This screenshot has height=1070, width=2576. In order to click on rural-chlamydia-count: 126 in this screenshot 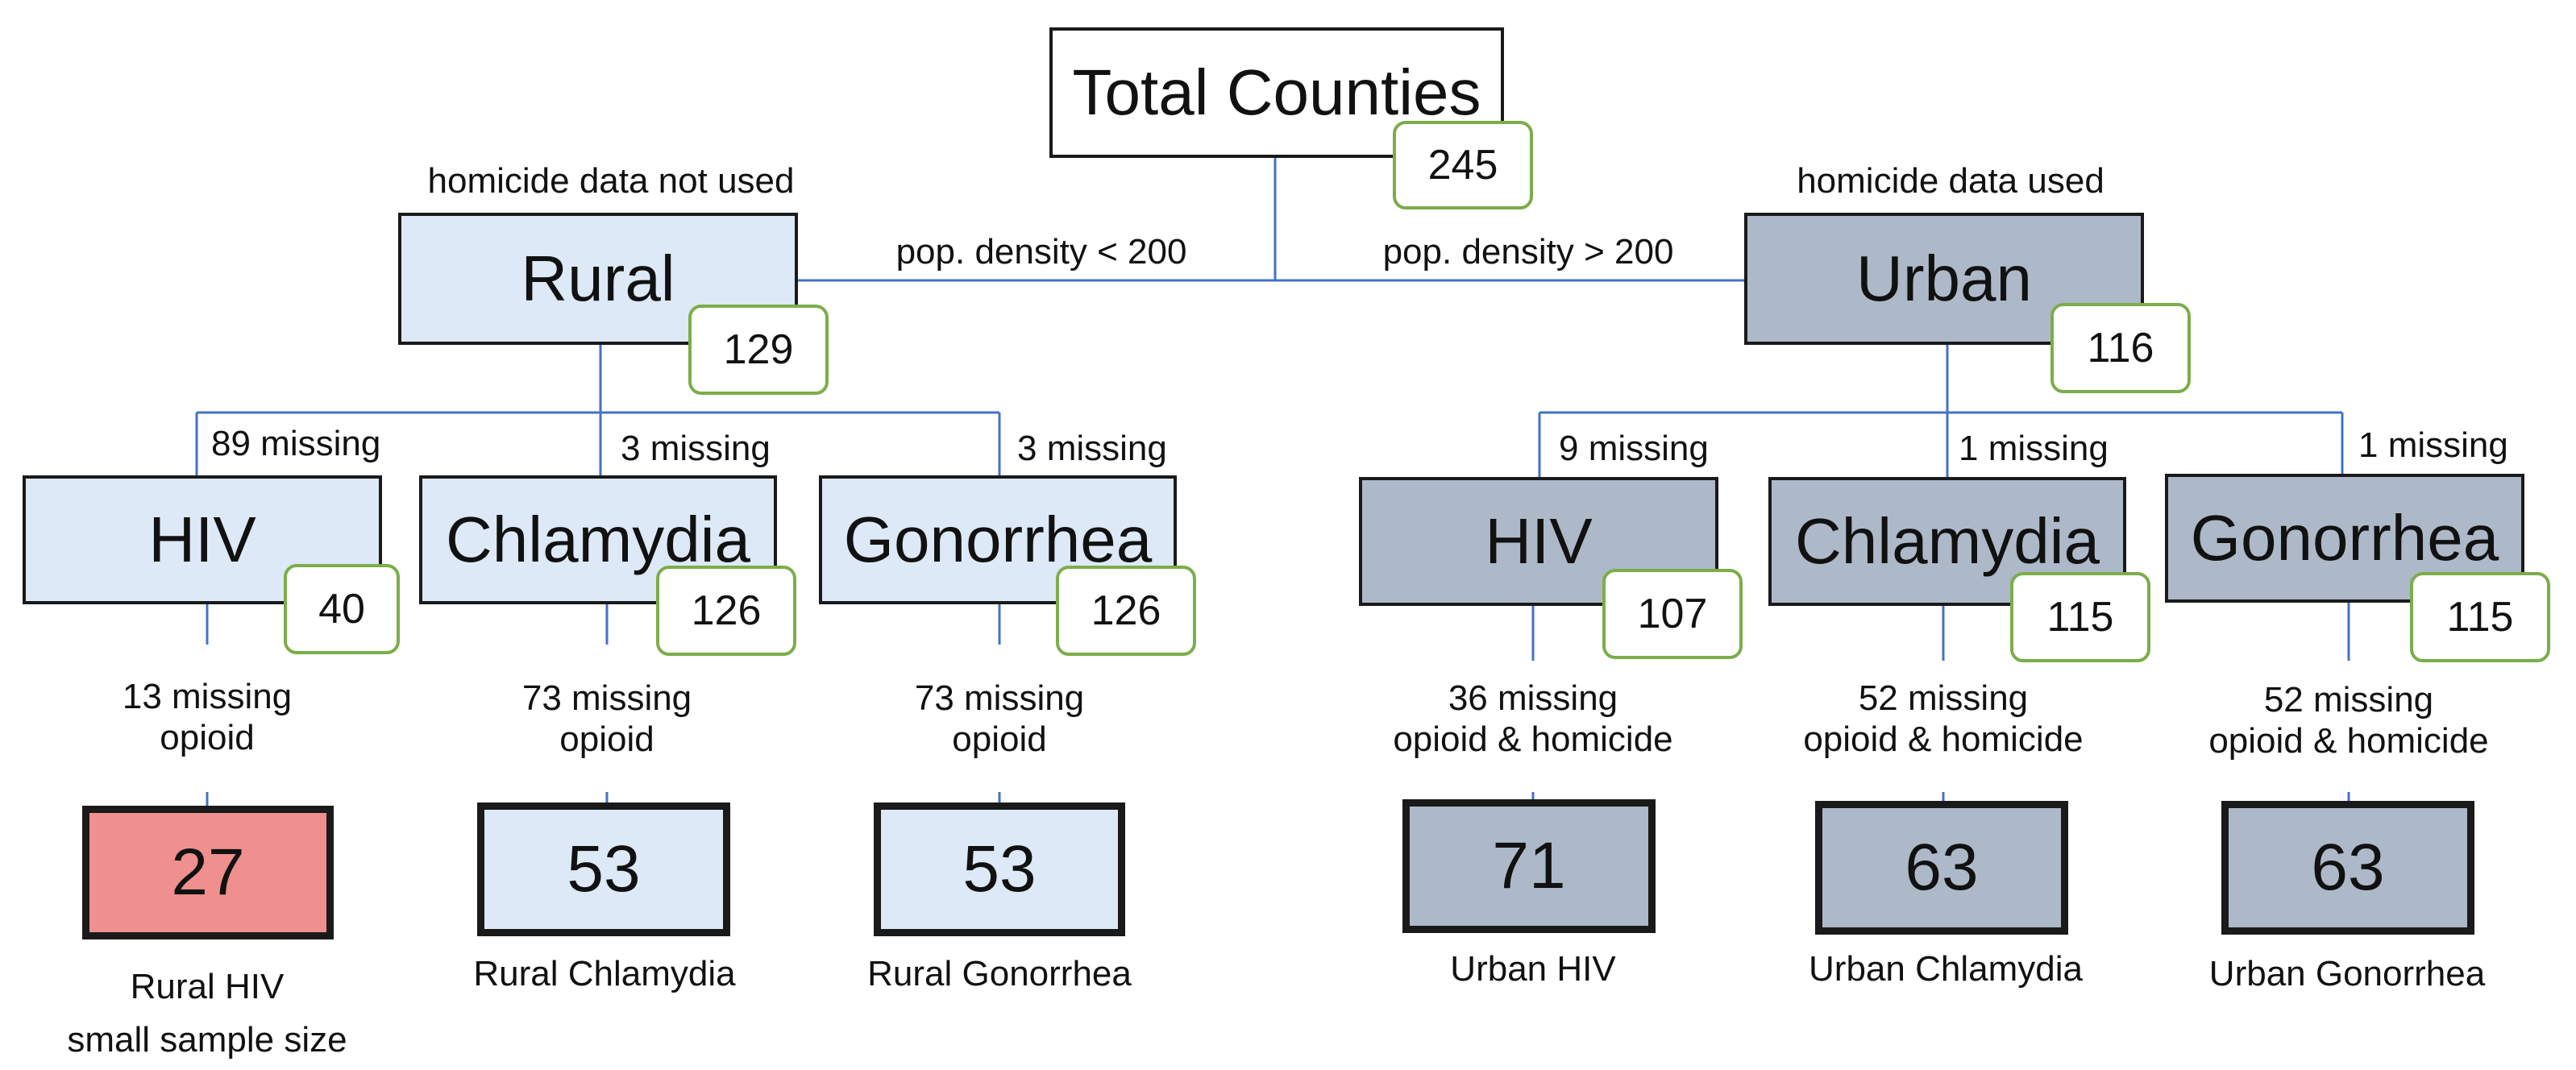, I will do `click(726, 611)`.